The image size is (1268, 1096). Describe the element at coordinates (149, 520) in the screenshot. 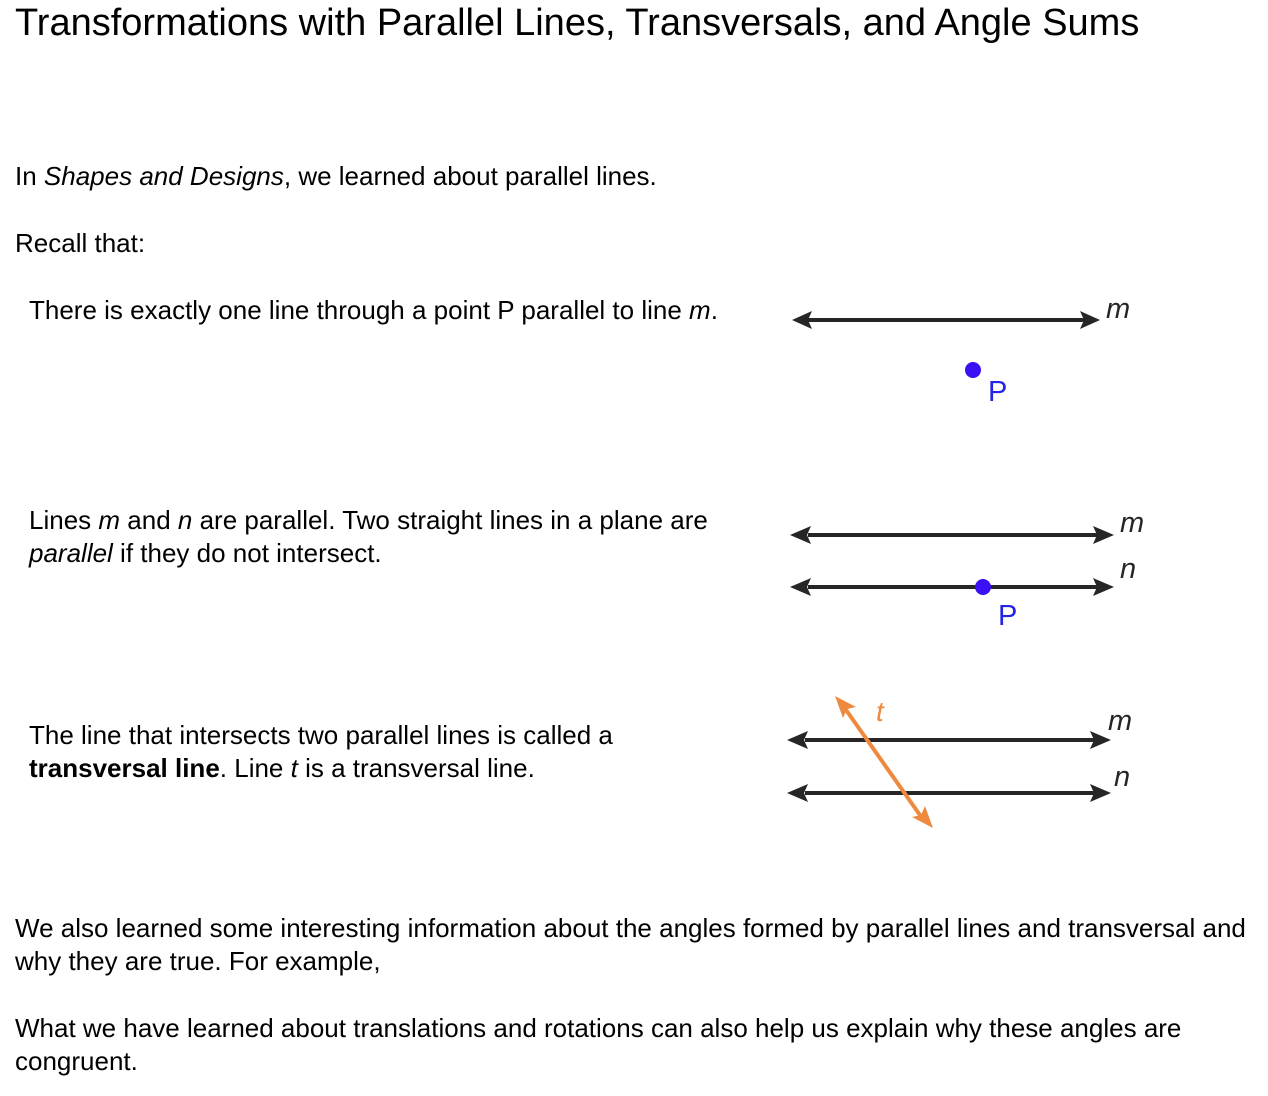

I see `fact2-text-2: and` at that location.